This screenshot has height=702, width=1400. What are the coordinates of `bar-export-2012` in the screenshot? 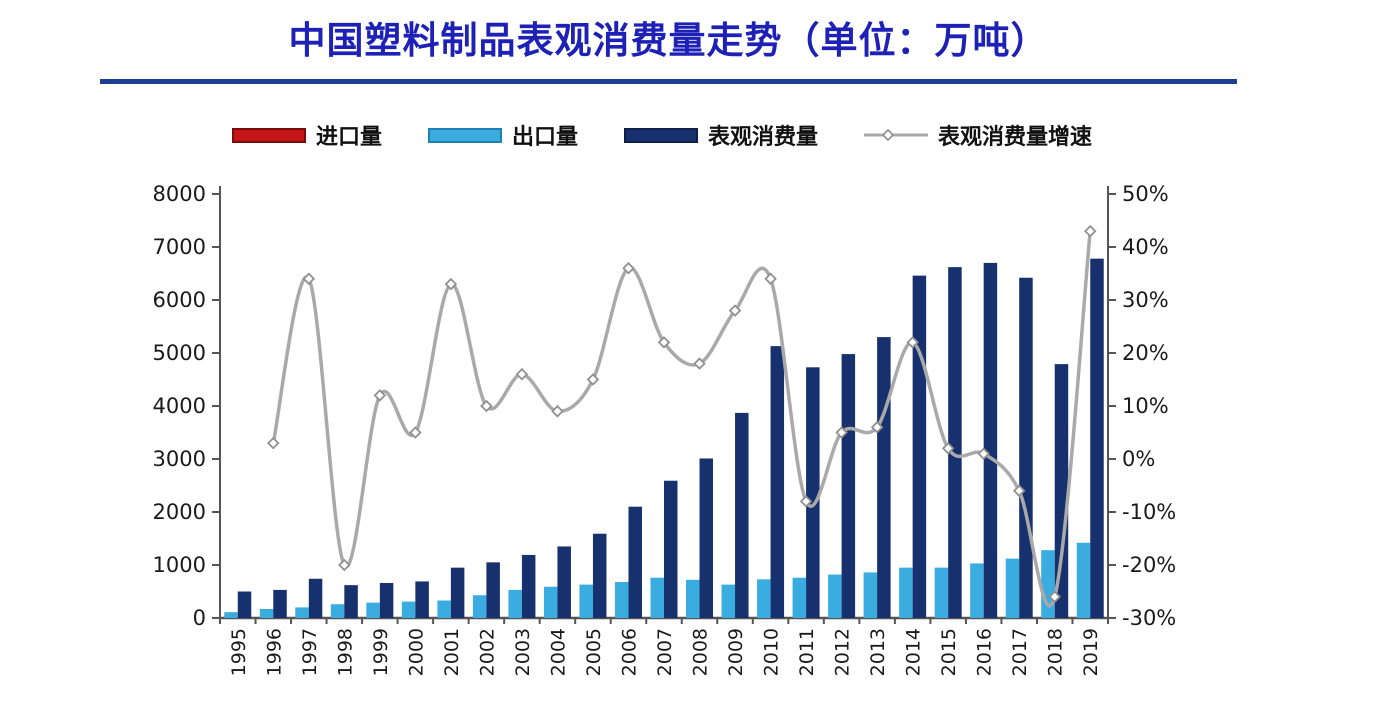 It's located at (835, 596).